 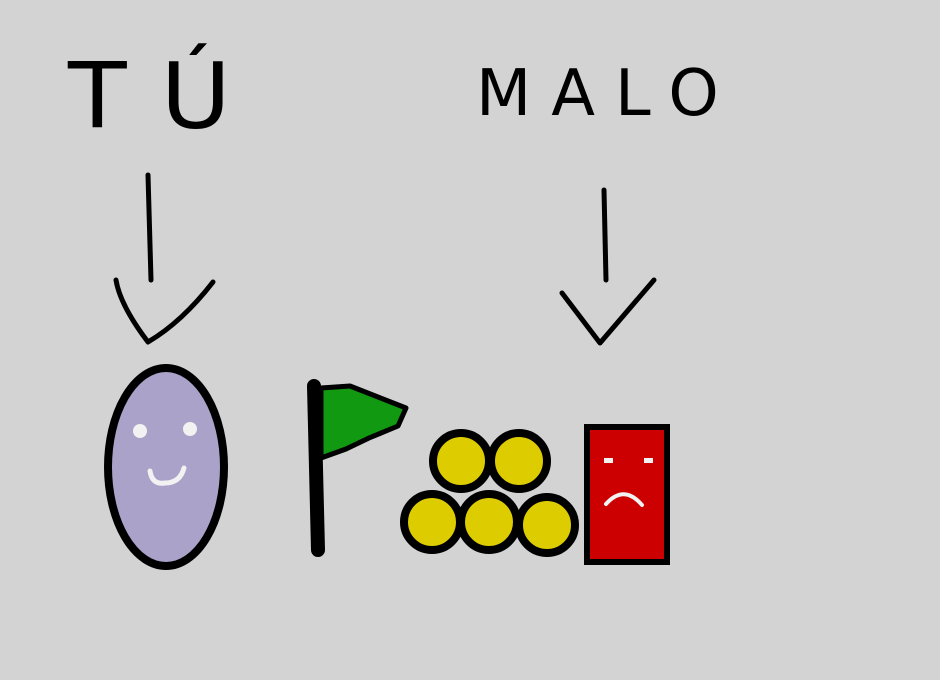 I want to click on enemy-character, so click(x=627, y=494).